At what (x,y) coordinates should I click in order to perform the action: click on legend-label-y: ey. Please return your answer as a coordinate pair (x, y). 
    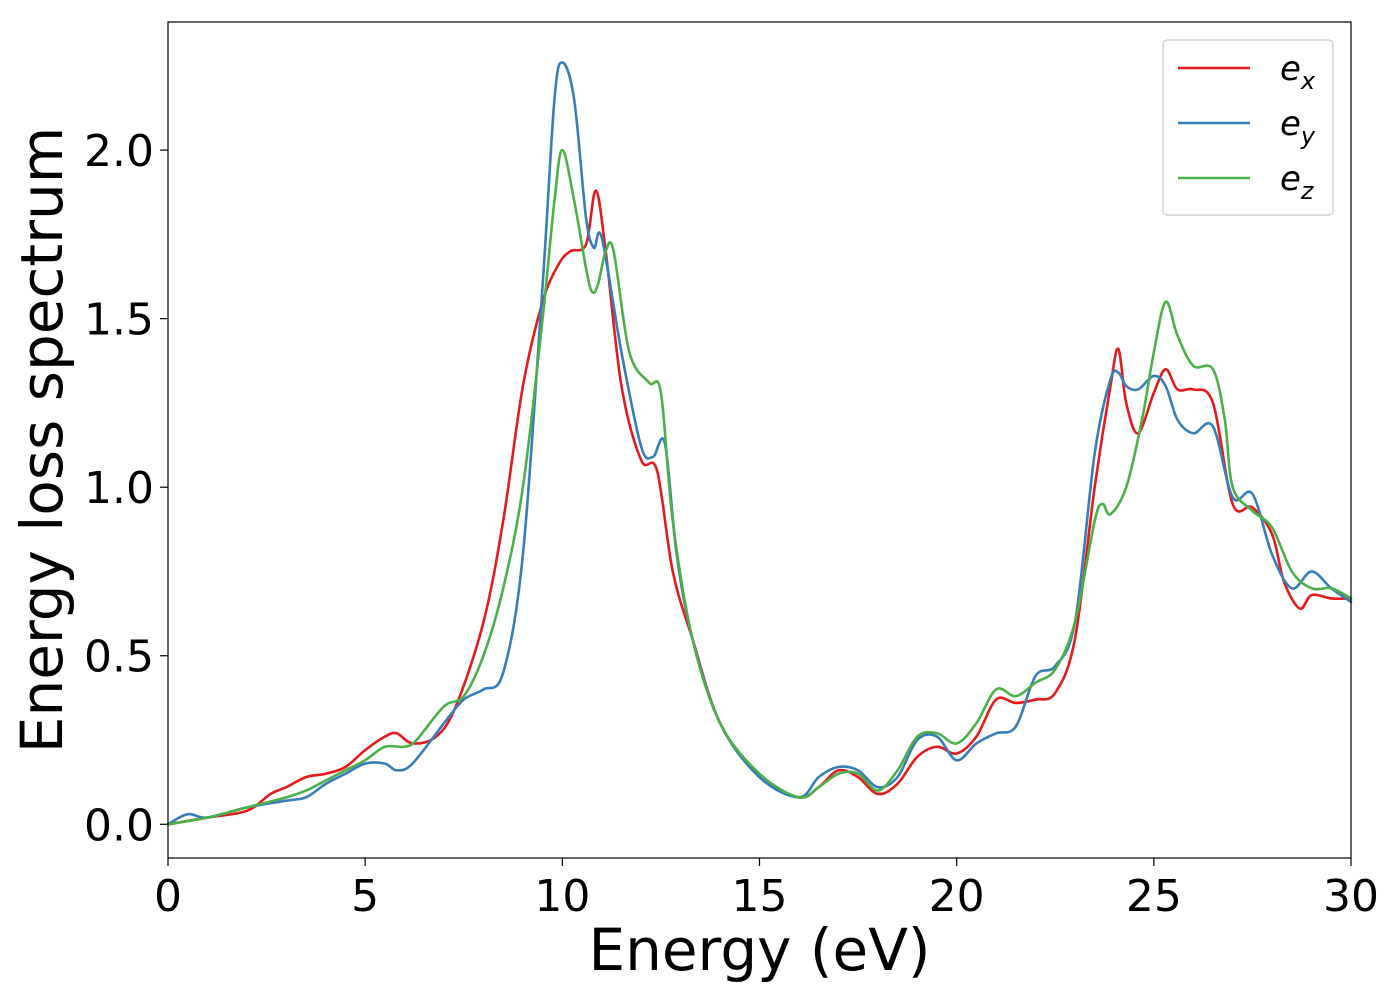
    Looking at the image, I should click on (1298, 127).